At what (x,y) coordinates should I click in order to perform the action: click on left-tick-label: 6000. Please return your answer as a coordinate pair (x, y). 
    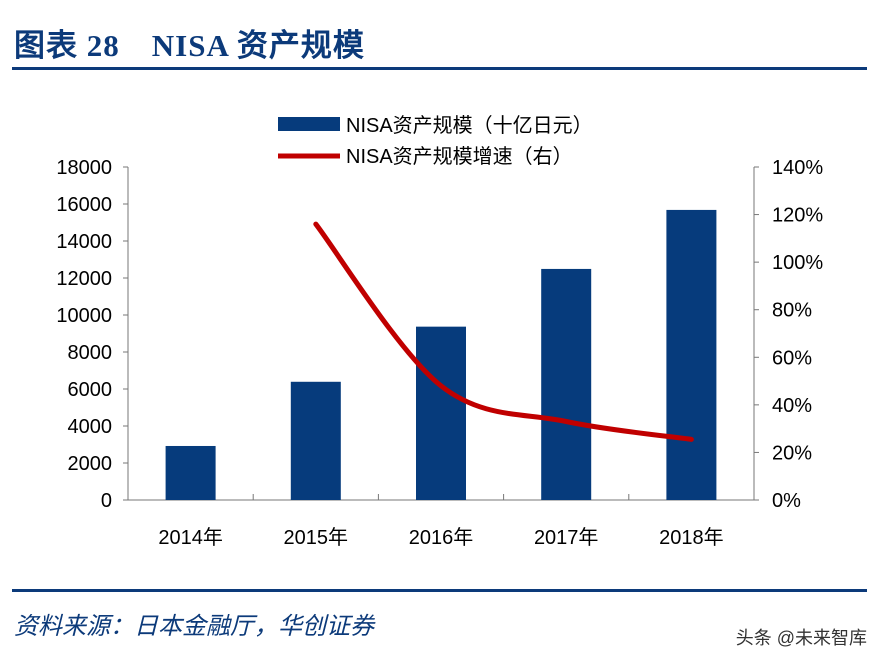
    Looking at the image, I should click on (90, 390).